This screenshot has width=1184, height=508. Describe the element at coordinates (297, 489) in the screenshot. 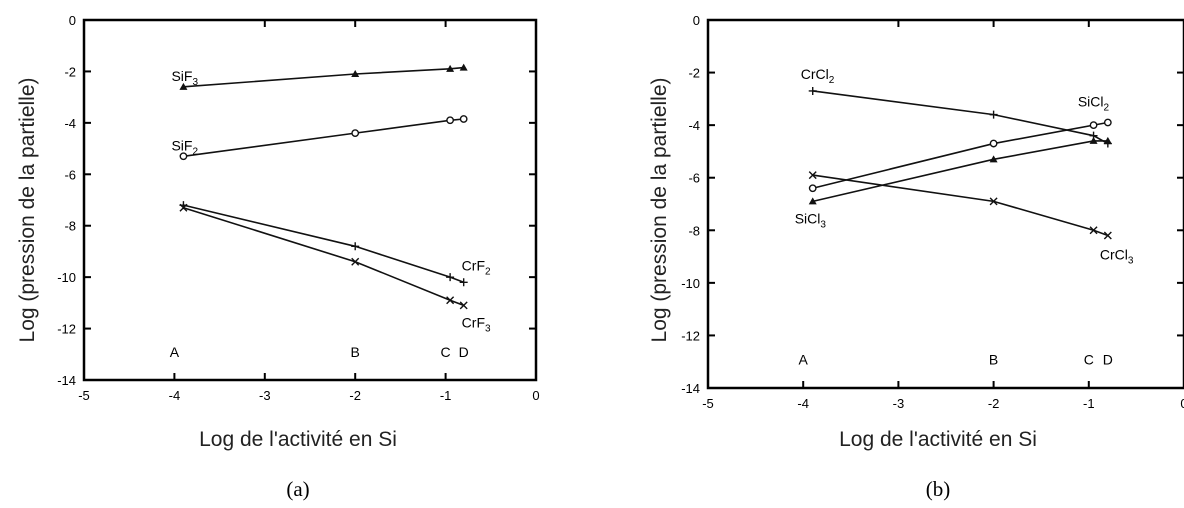

I see `chart-a-caption: (a)` at that location.